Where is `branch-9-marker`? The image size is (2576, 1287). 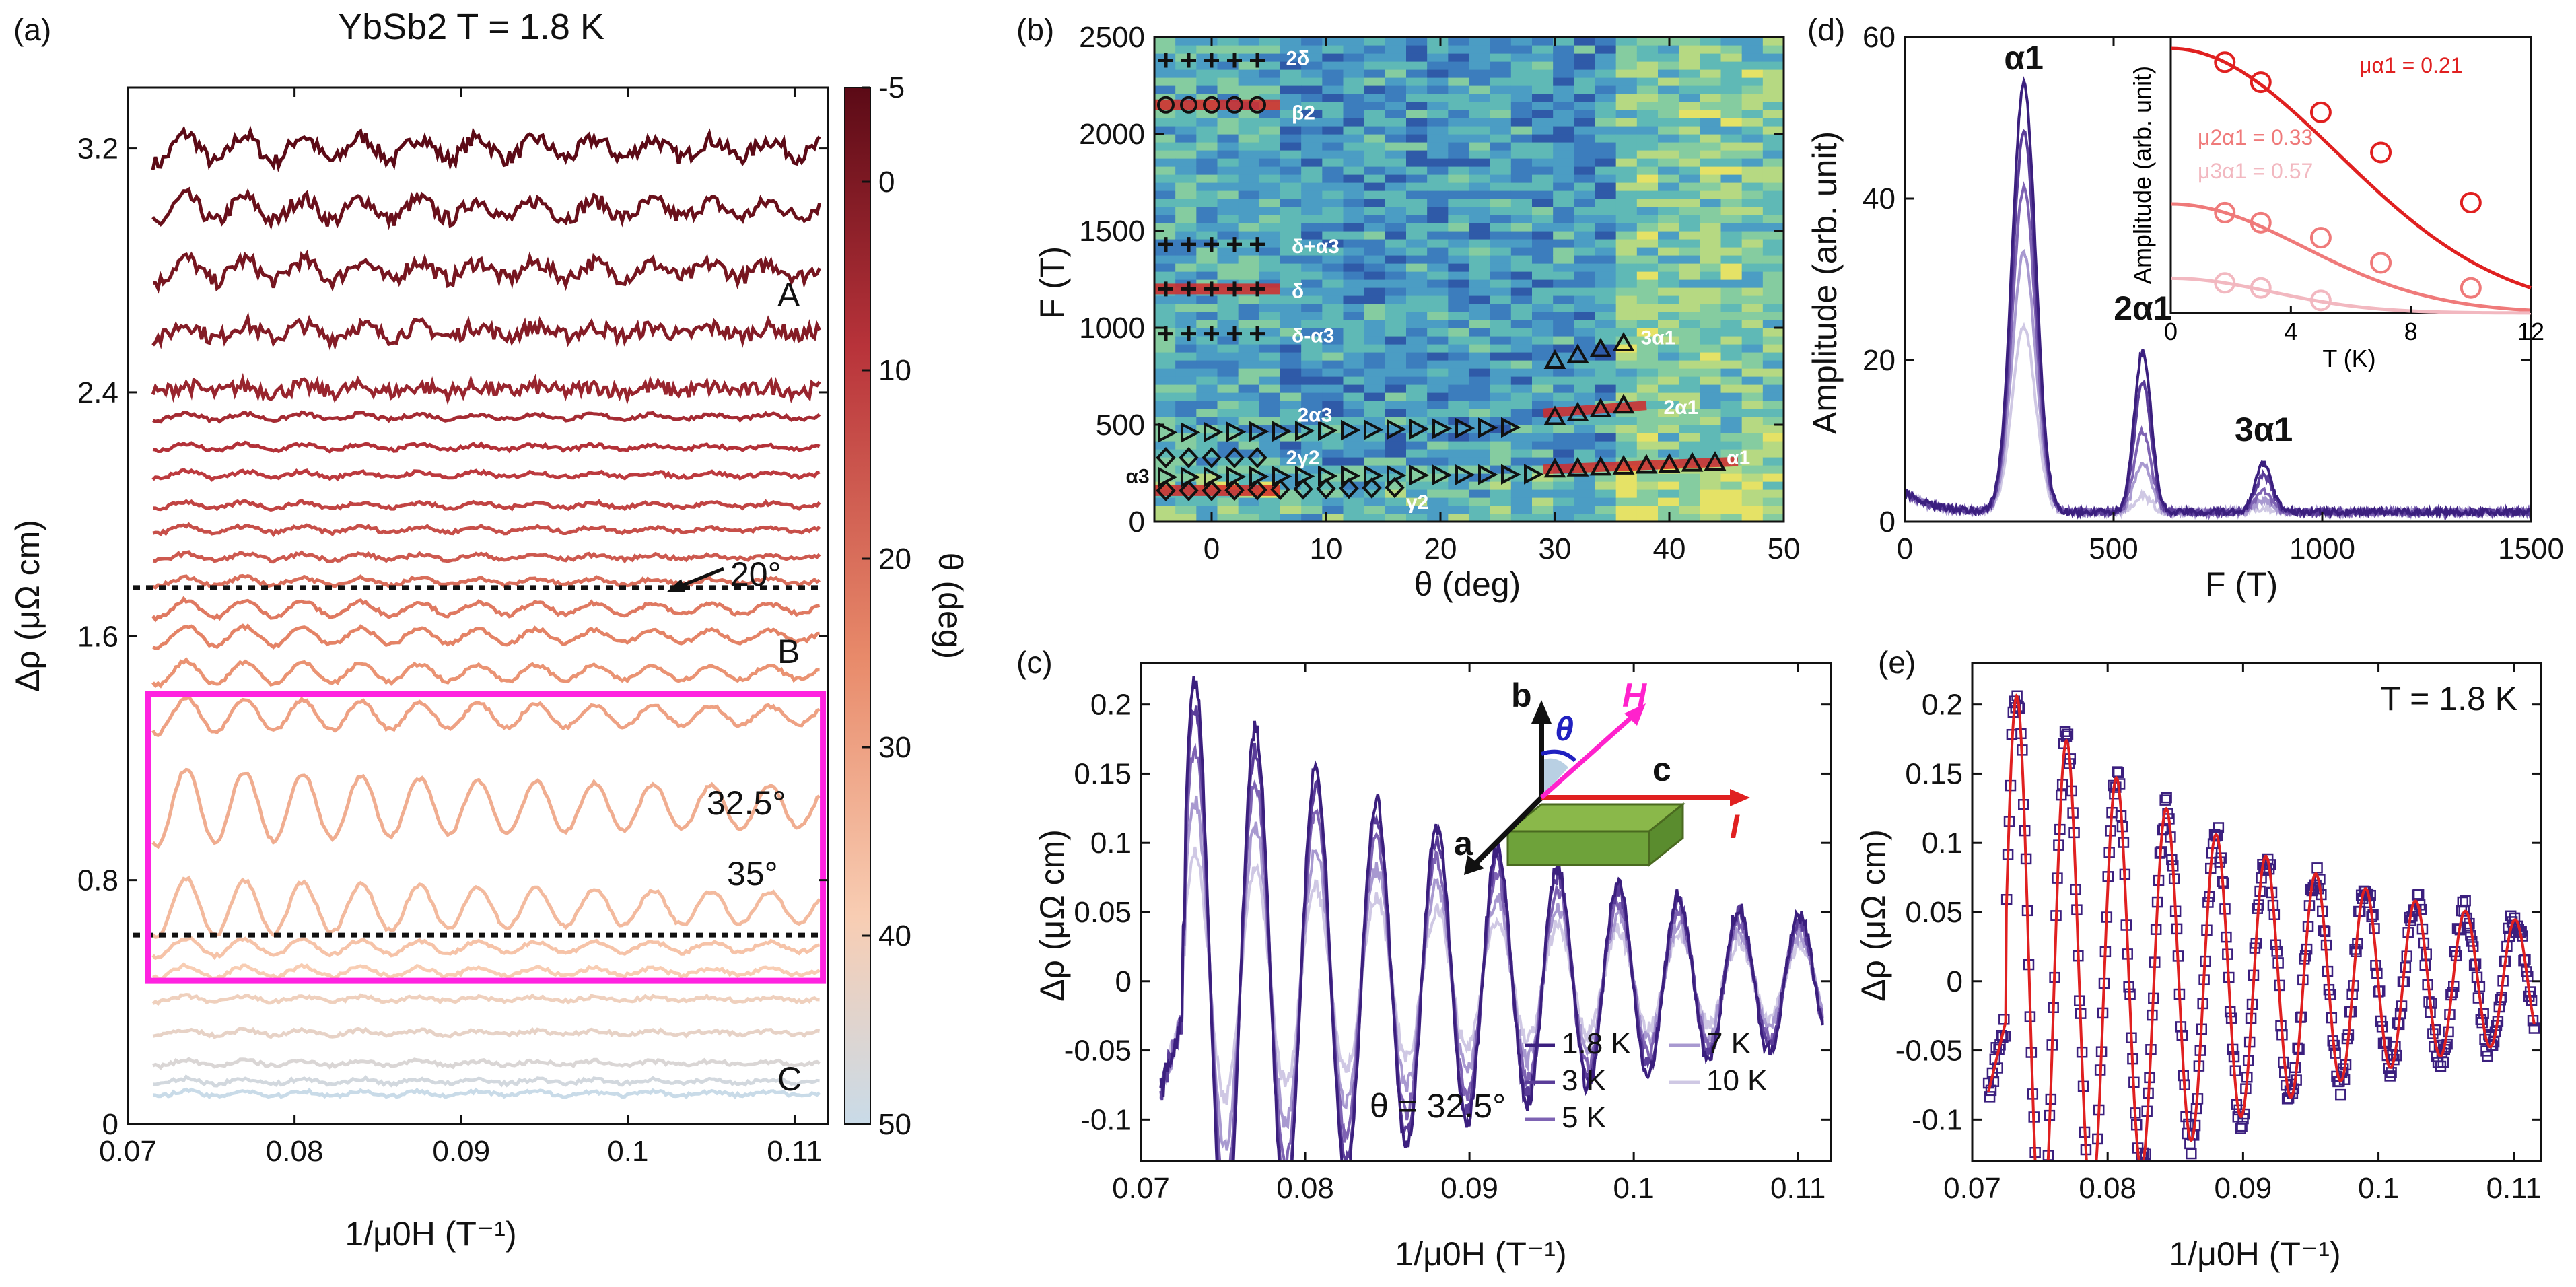
branch-9-marker is located at coordinates (1554, 359).